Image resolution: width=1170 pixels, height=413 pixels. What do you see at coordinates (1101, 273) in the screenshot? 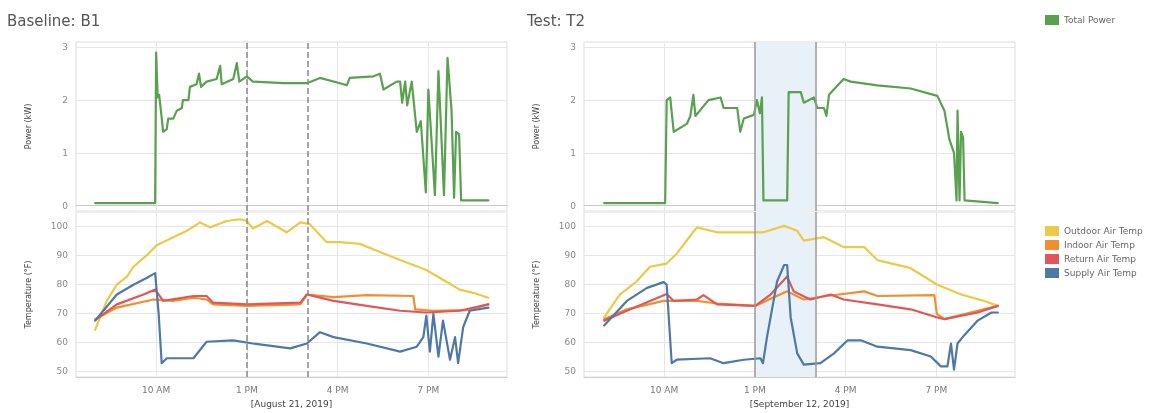
I see `legend-label: Supply Air Temp` at bounding box center [1101, 273].